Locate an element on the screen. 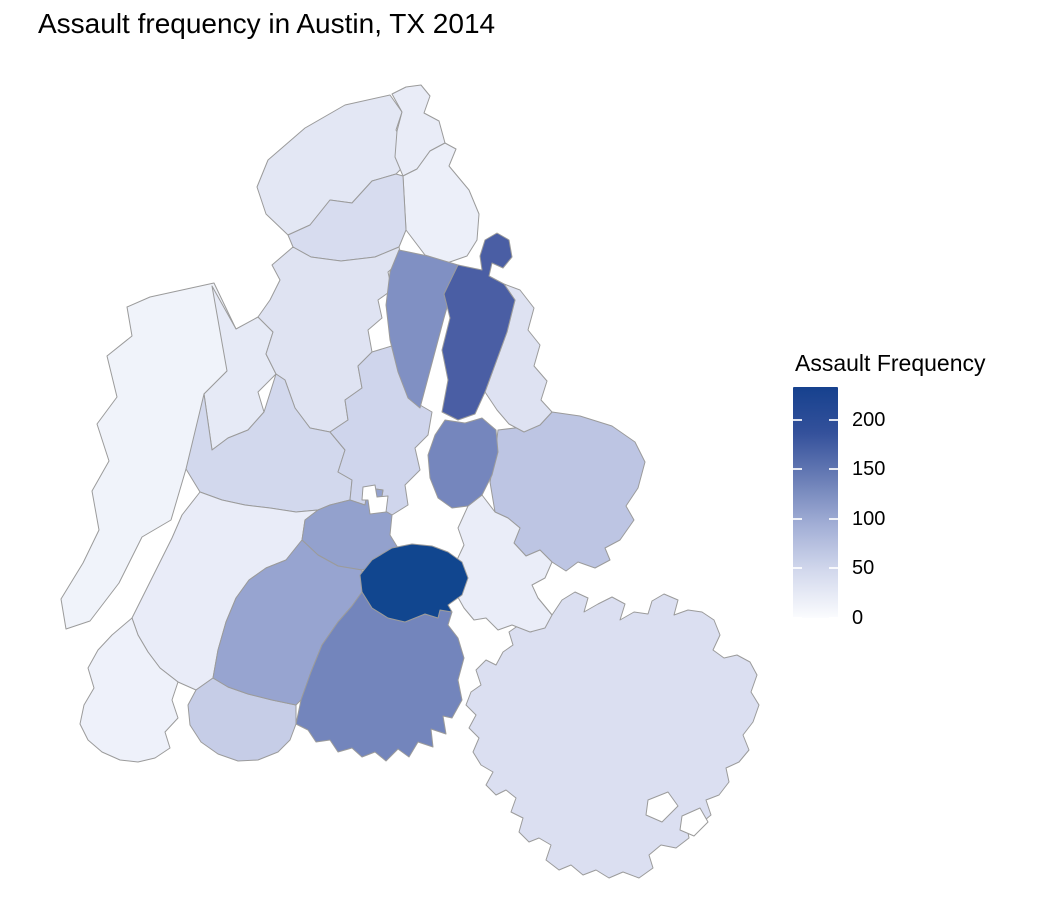 The image size is (1058, 900). map-region-campus-cutout is located at coordinates (375, 499).